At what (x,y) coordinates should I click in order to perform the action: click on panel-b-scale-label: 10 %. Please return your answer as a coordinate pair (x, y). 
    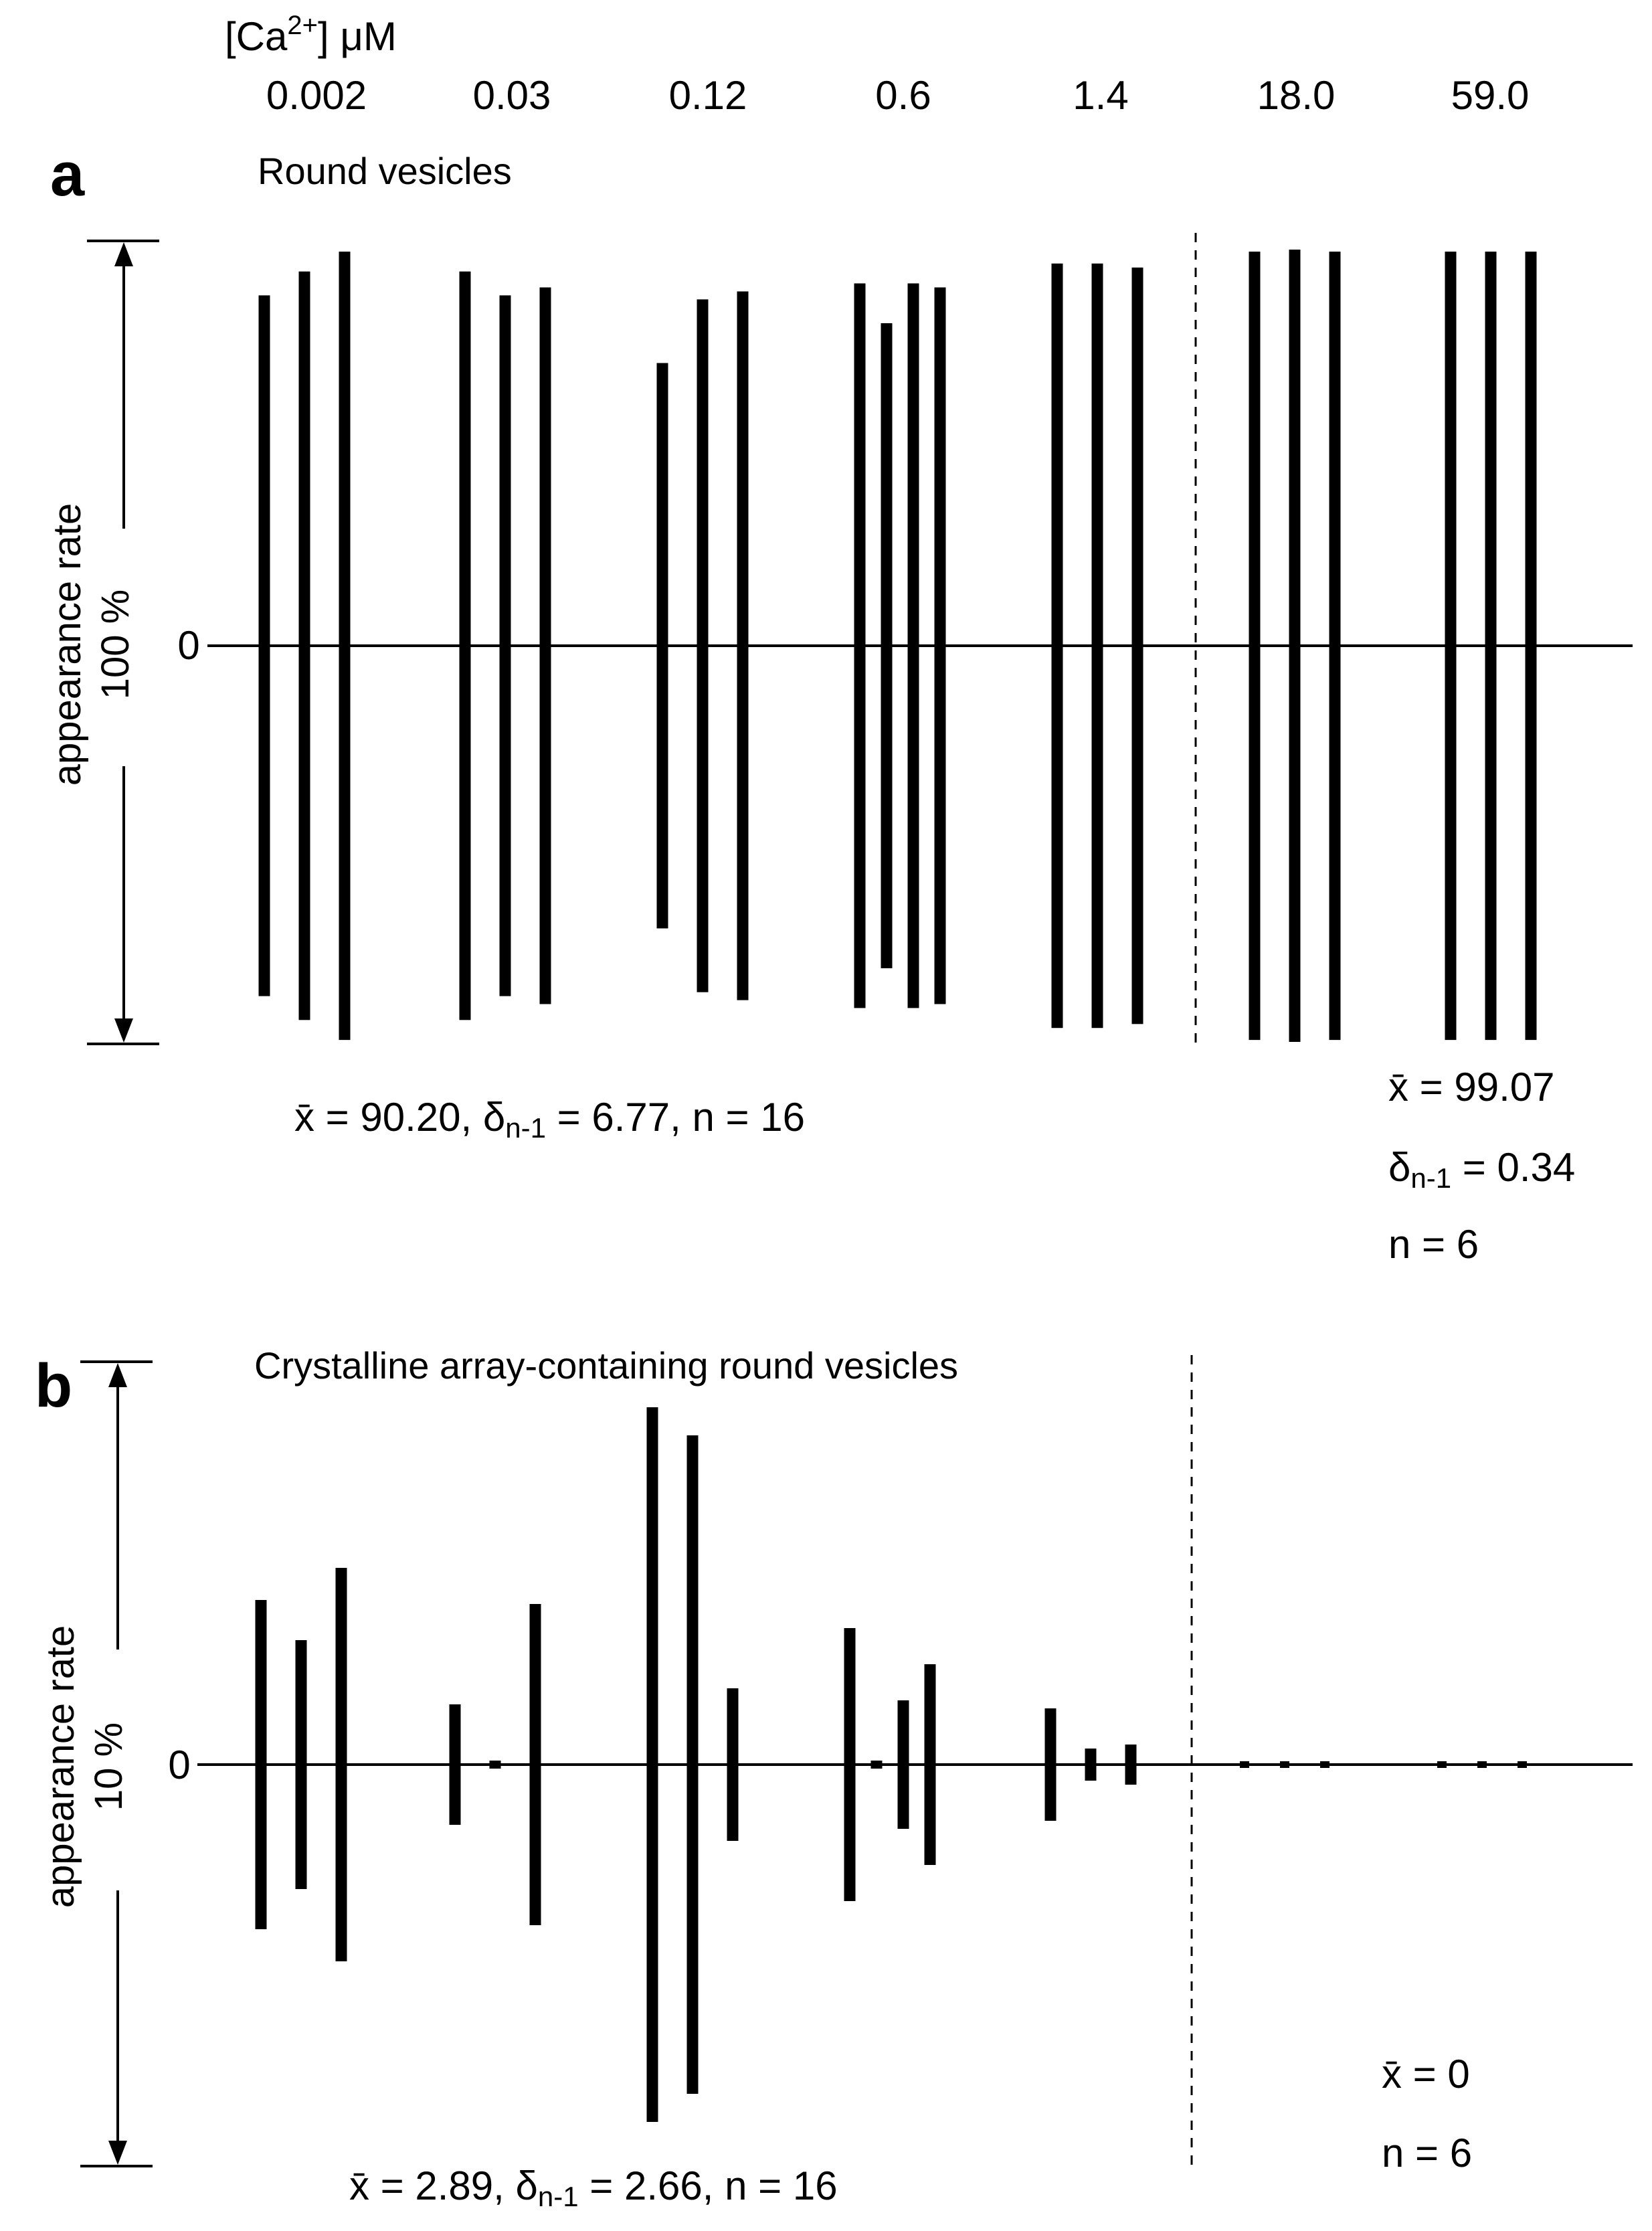
    Looking at the image, I should click on (109, 1766).